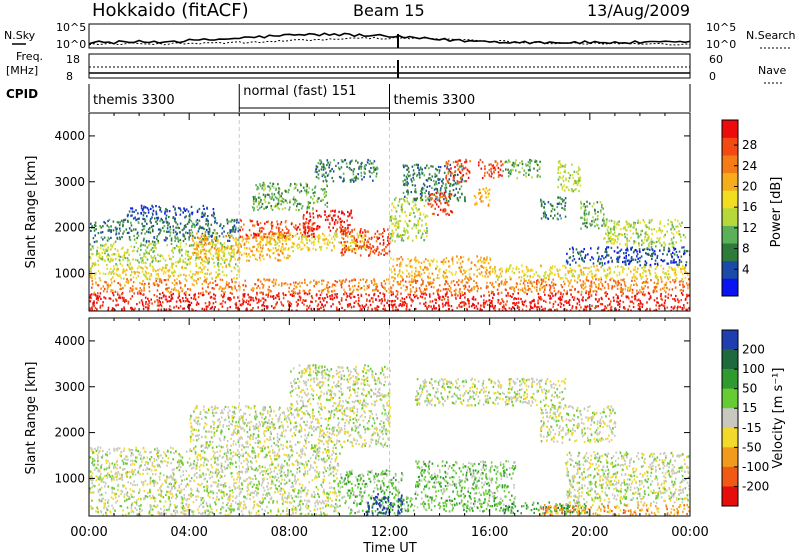  What do you see at coordinates (73, 59) in the screenshot?
I see `freq-tick-top: 18` at bounding box center [73, 59].